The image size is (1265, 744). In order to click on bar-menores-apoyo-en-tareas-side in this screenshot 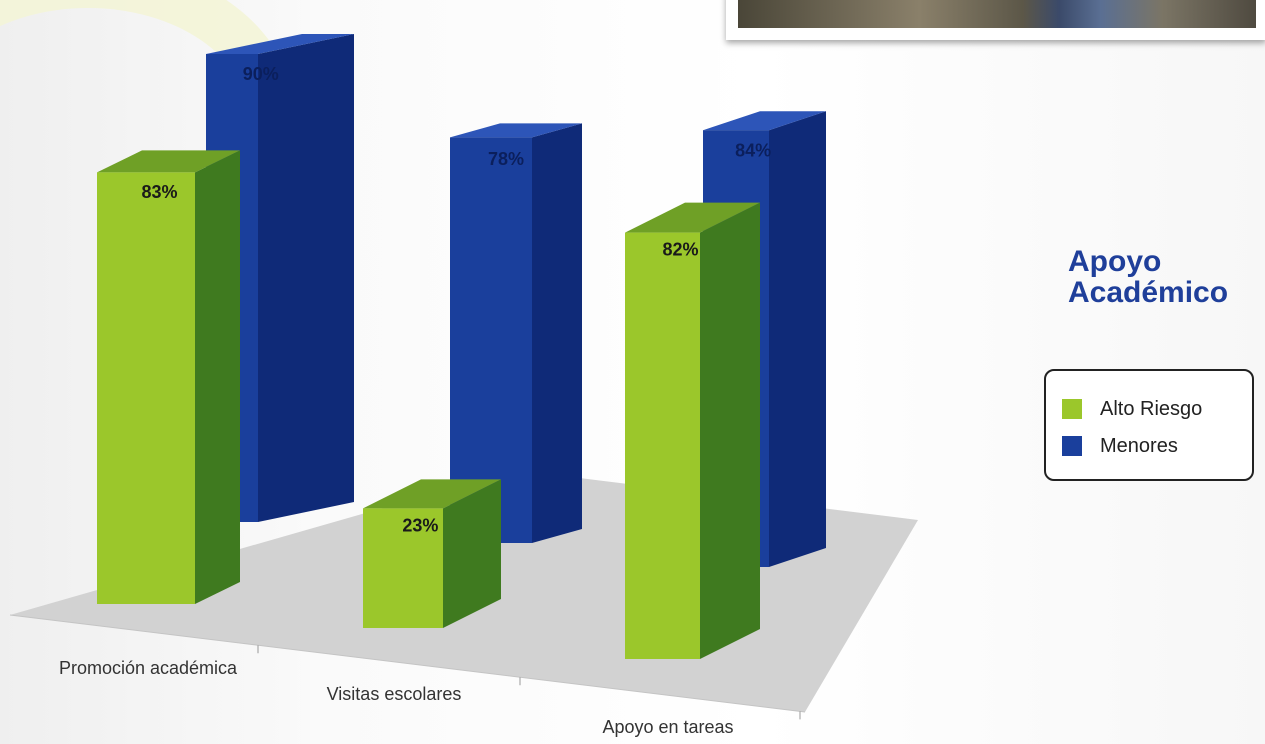, I will do `click(797, 339)`.